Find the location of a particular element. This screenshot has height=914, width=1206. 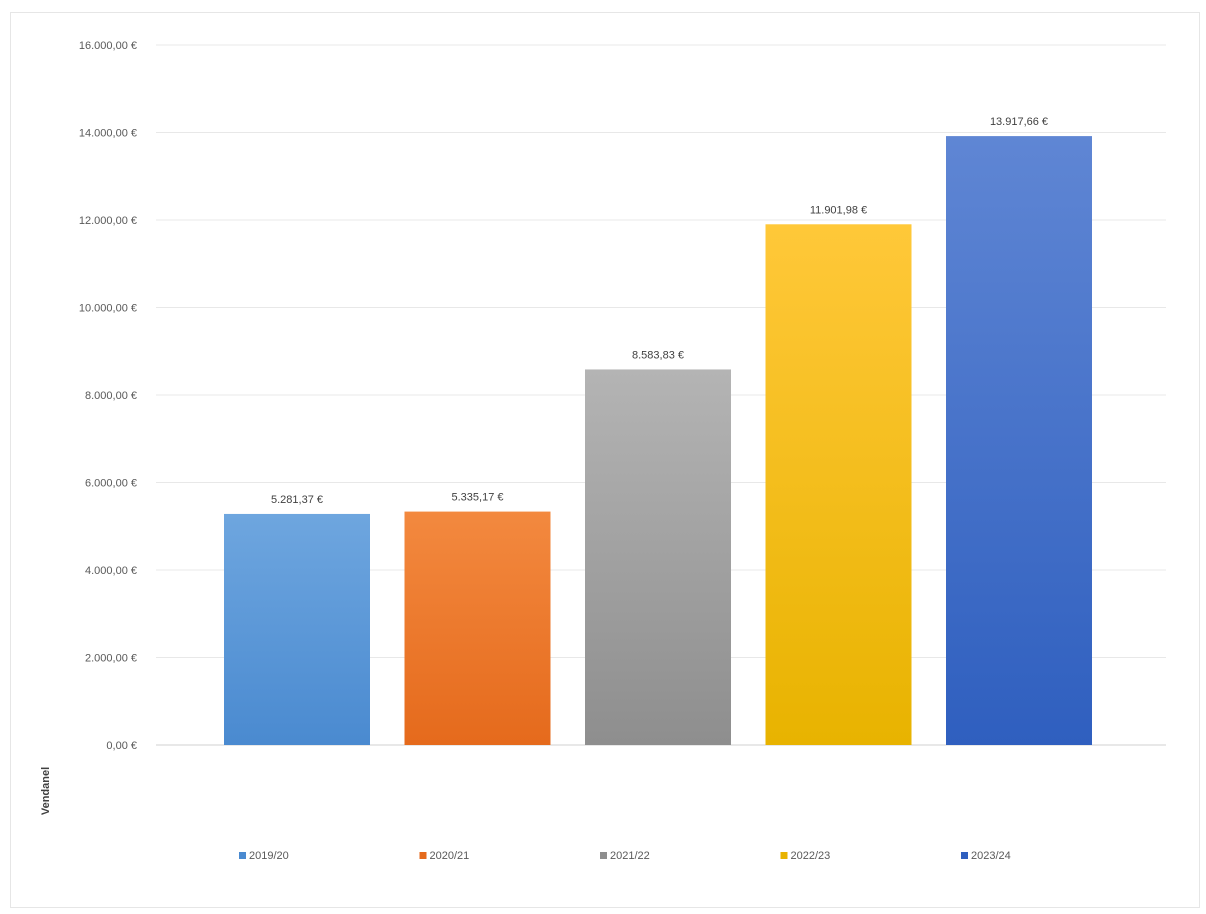

legend-label: 2023/24 is located at coordinates (991, 856).